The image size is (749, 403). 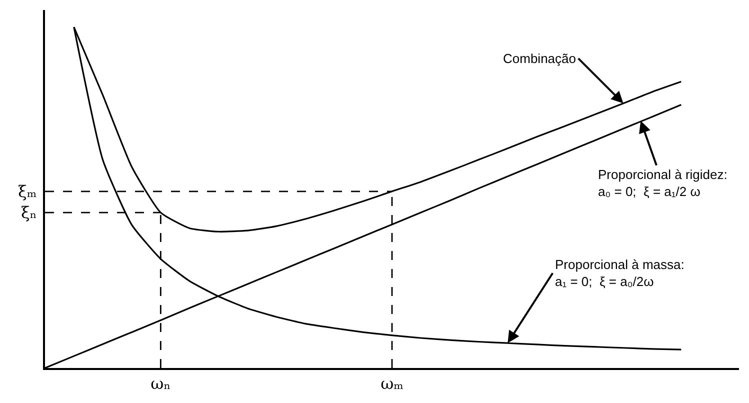 I want to click on x-tick-label: ωₙ, so click(x=160, y=384).